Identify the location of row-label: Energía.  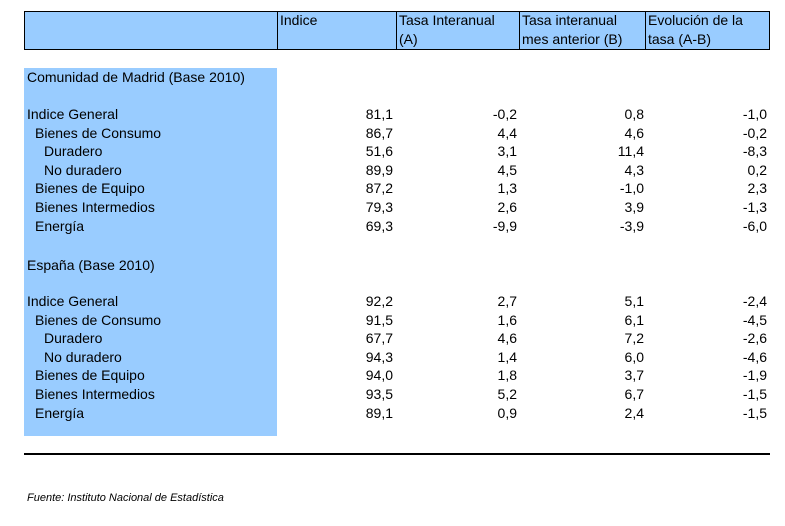
(60, 412).